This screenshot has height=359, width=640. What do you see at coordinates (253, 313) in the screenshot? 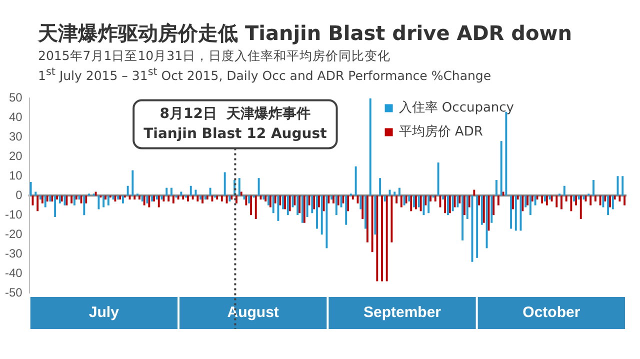
I see `text: August` at bounding box center [253, 313].